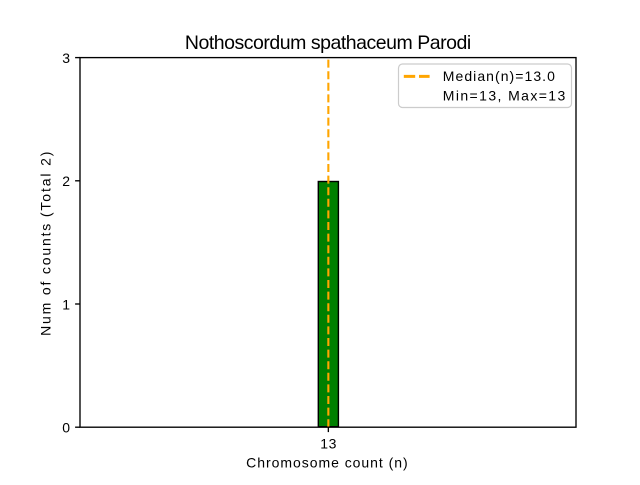 The image size is (640, 485). What do you see at coordinates (327, 462) in the screenshot?
I see `svg-text: Chromosome count (n)` at bounding box center [327, 462].